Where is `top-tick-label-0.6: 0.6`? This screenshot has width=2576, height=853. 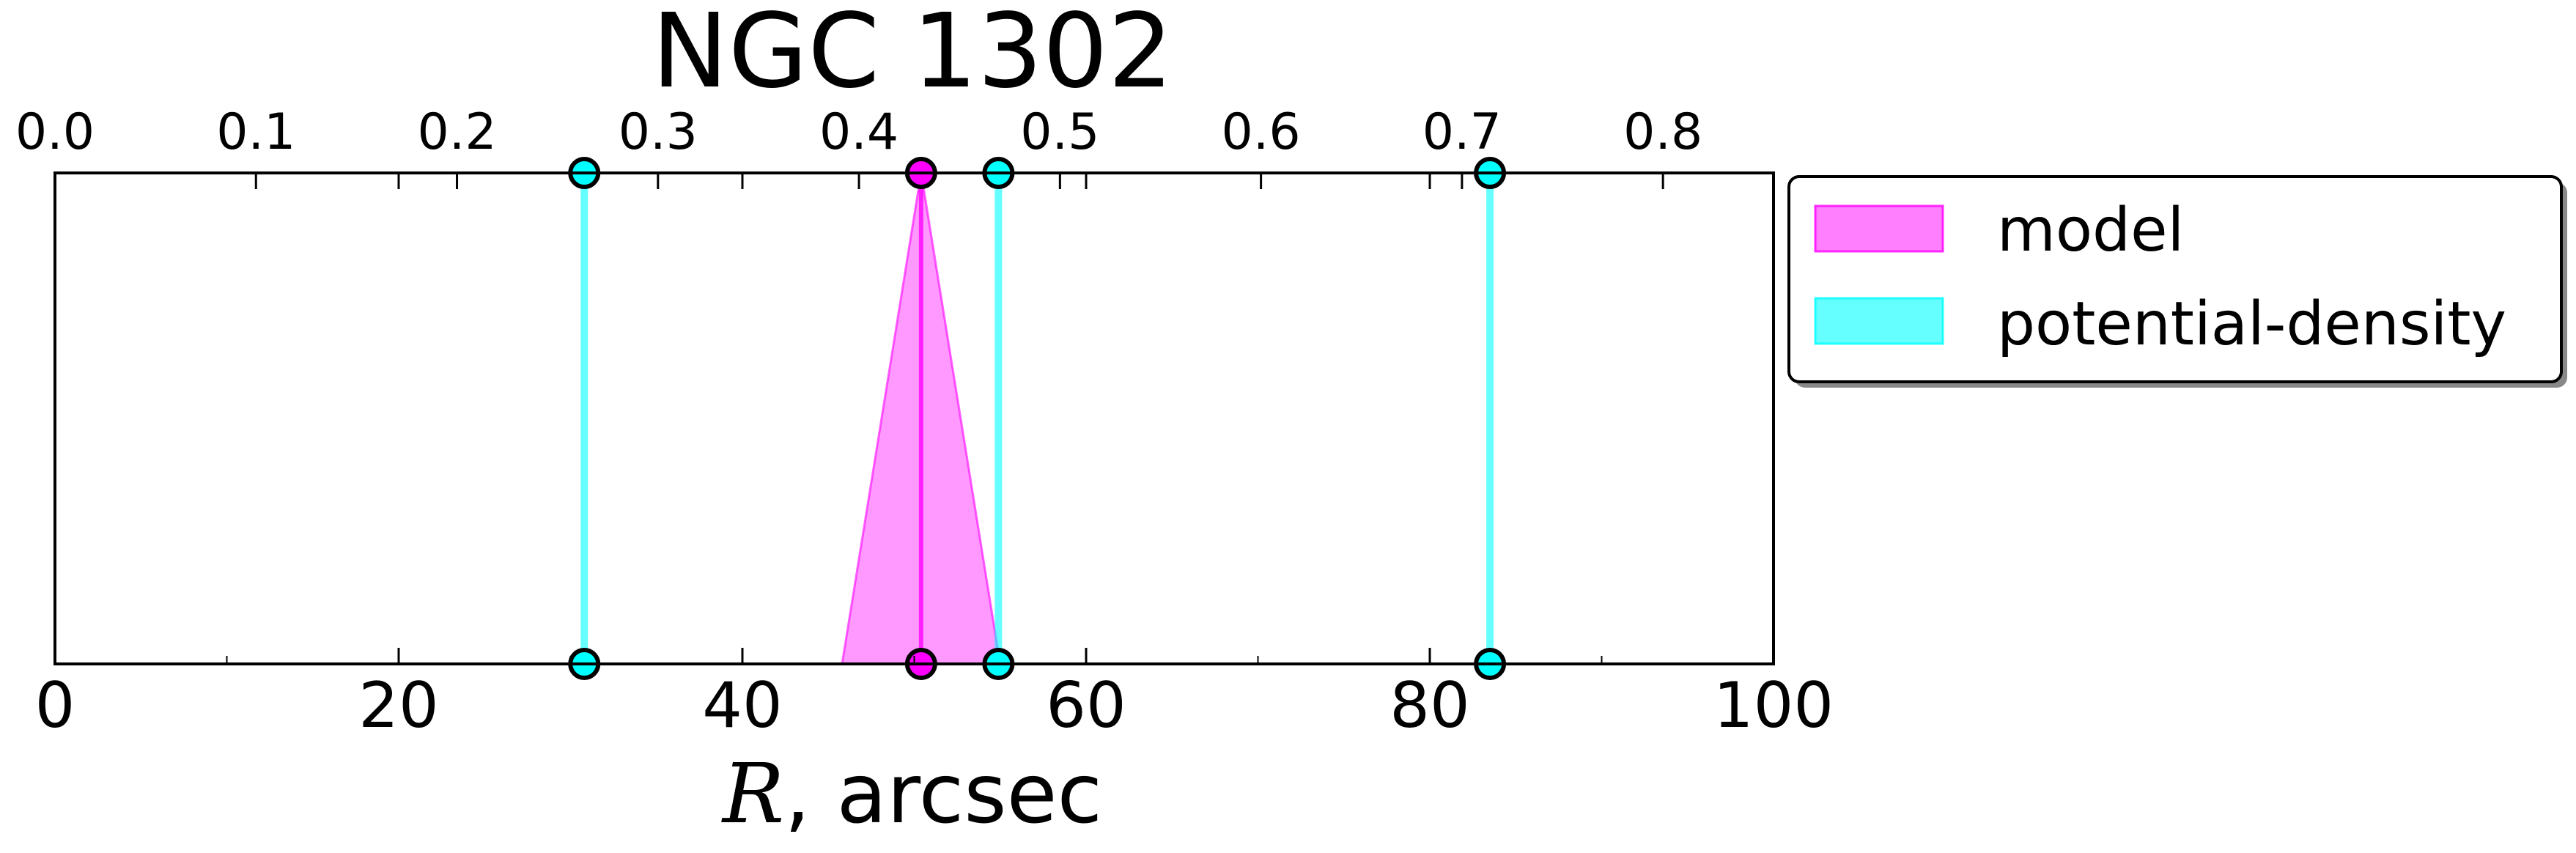 top-tick-label-0.6: 0.6 is located at coordinates (1261, 132).